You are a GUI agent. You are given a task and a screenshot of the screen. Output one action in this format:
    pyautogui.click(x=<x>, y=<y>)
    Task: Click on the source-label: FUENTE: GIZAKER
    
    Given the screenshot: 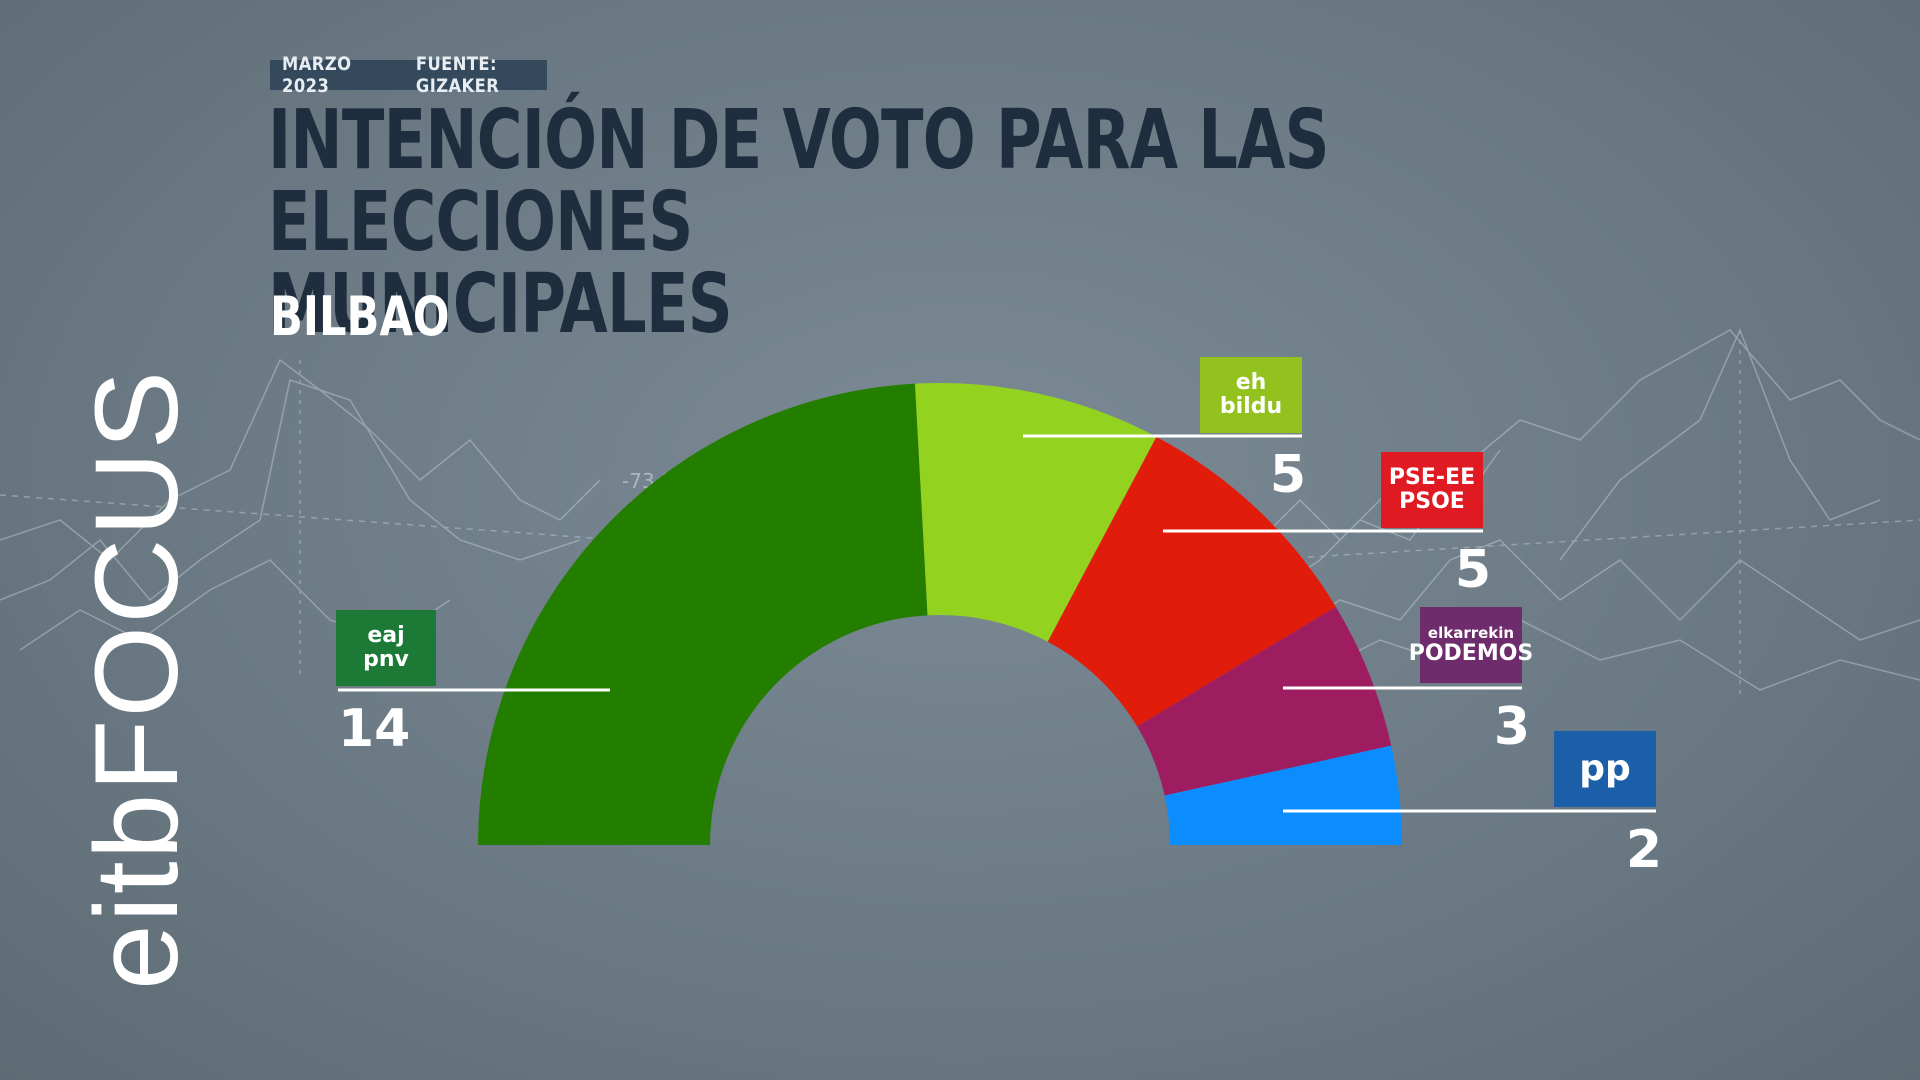 What is the action you would take?
    pyautogui.click(x=457, y=75)
    